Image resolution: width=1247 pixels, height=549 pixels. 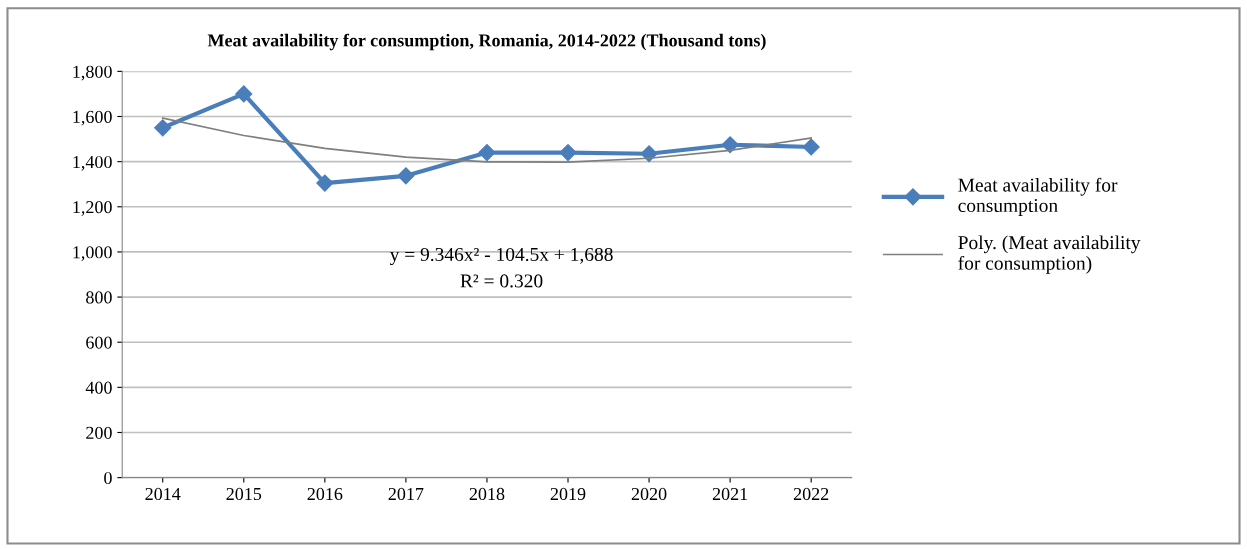 What do you see at coordinates (99, 342) in the screenshot?
I see `y-tick-label: 600` at bounding box center [99, 342].